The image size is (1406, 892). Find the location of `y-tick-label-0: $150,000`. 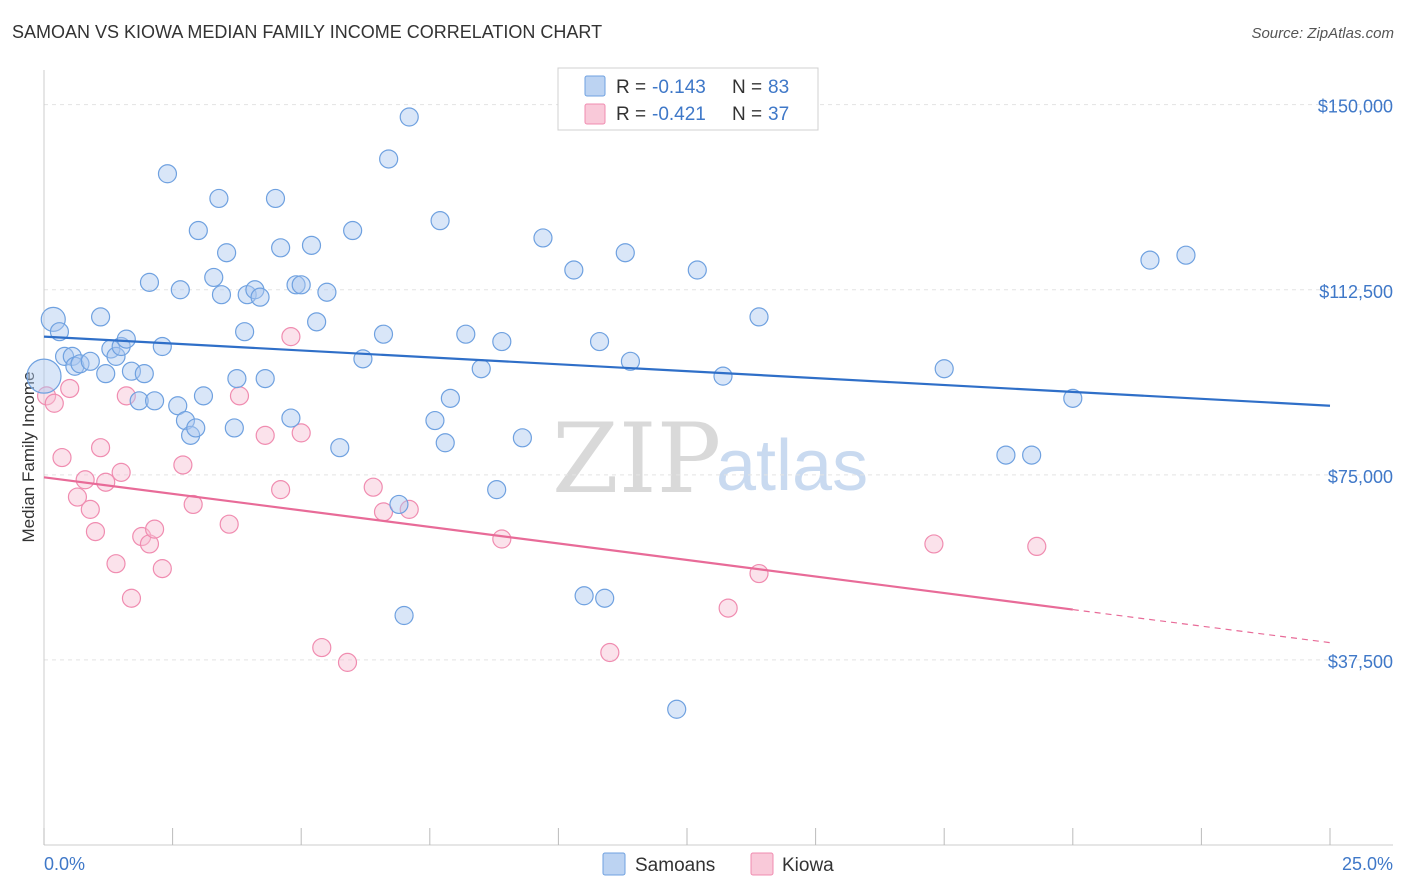

y-tick-label-0: $150,000 is located at coordinates (1355, 107).